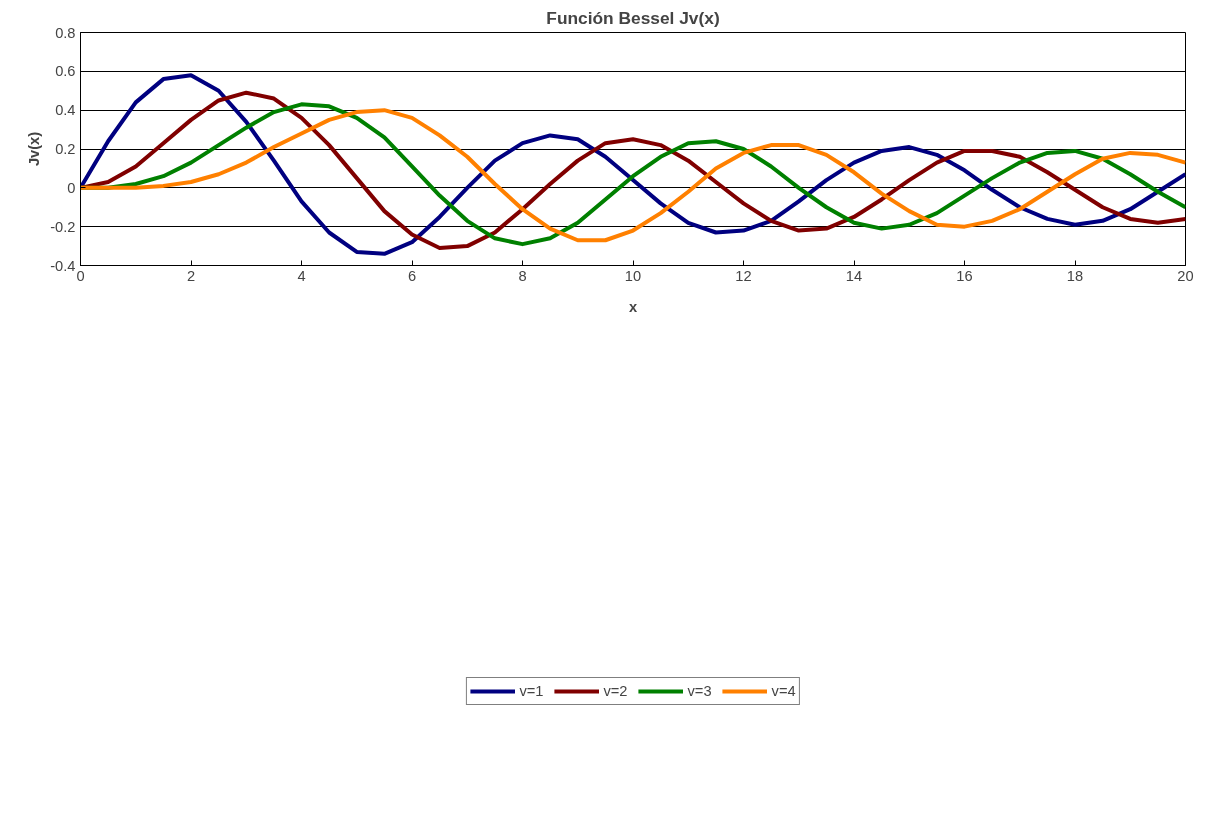 Image resolution: width=1210 pixels, height=832 pixels. Describe the element at coordinates (633, 275) in the screenshot. I see `x-tick-label: 10` at that location.